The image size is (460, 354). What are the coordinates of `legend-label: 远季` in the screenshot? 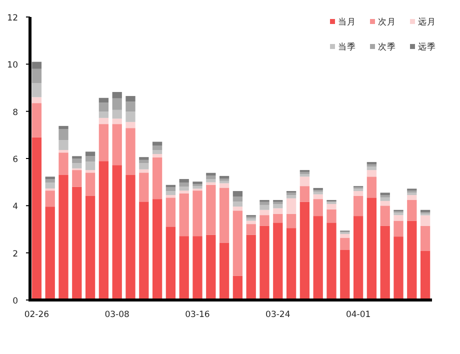 It's located at (427, 47).